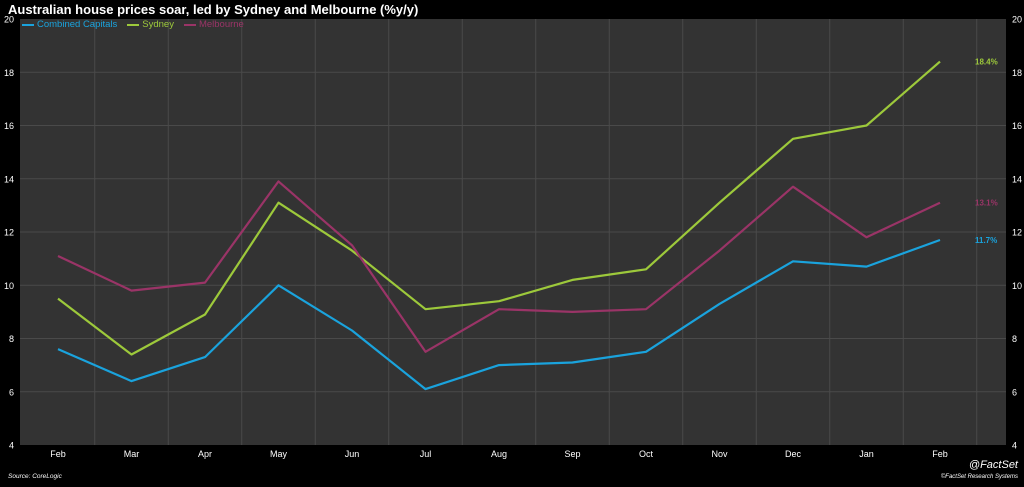 The width and height of the screenshot is (1024, 487). What do you see at coordinates (866, 454) in the screenshot?
I see `x-tick-label: Jan` at bounding box center [866, 454].